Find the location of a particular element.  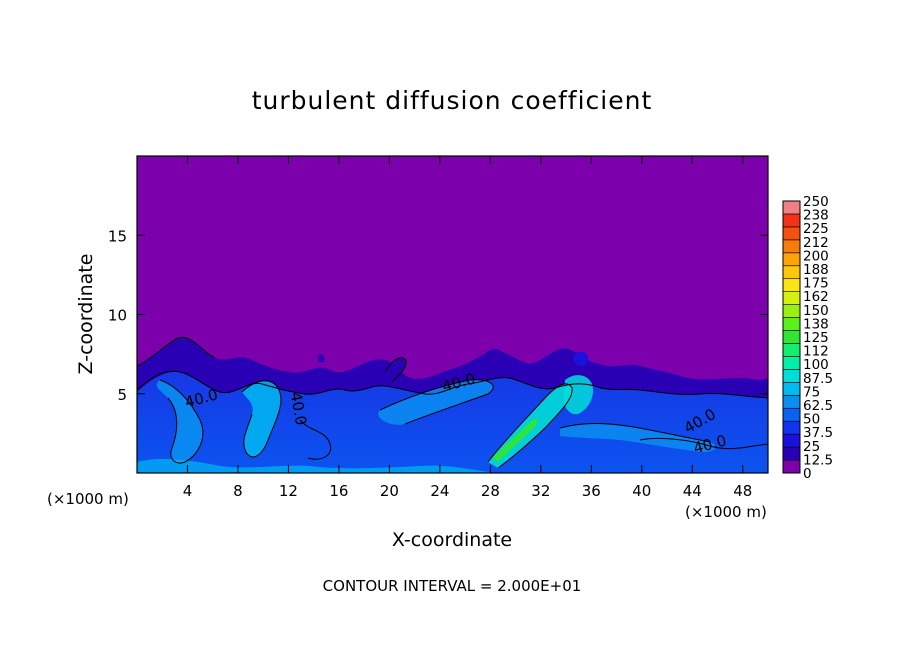

colorbar-label: 125 is located at coordinates (816, 338).